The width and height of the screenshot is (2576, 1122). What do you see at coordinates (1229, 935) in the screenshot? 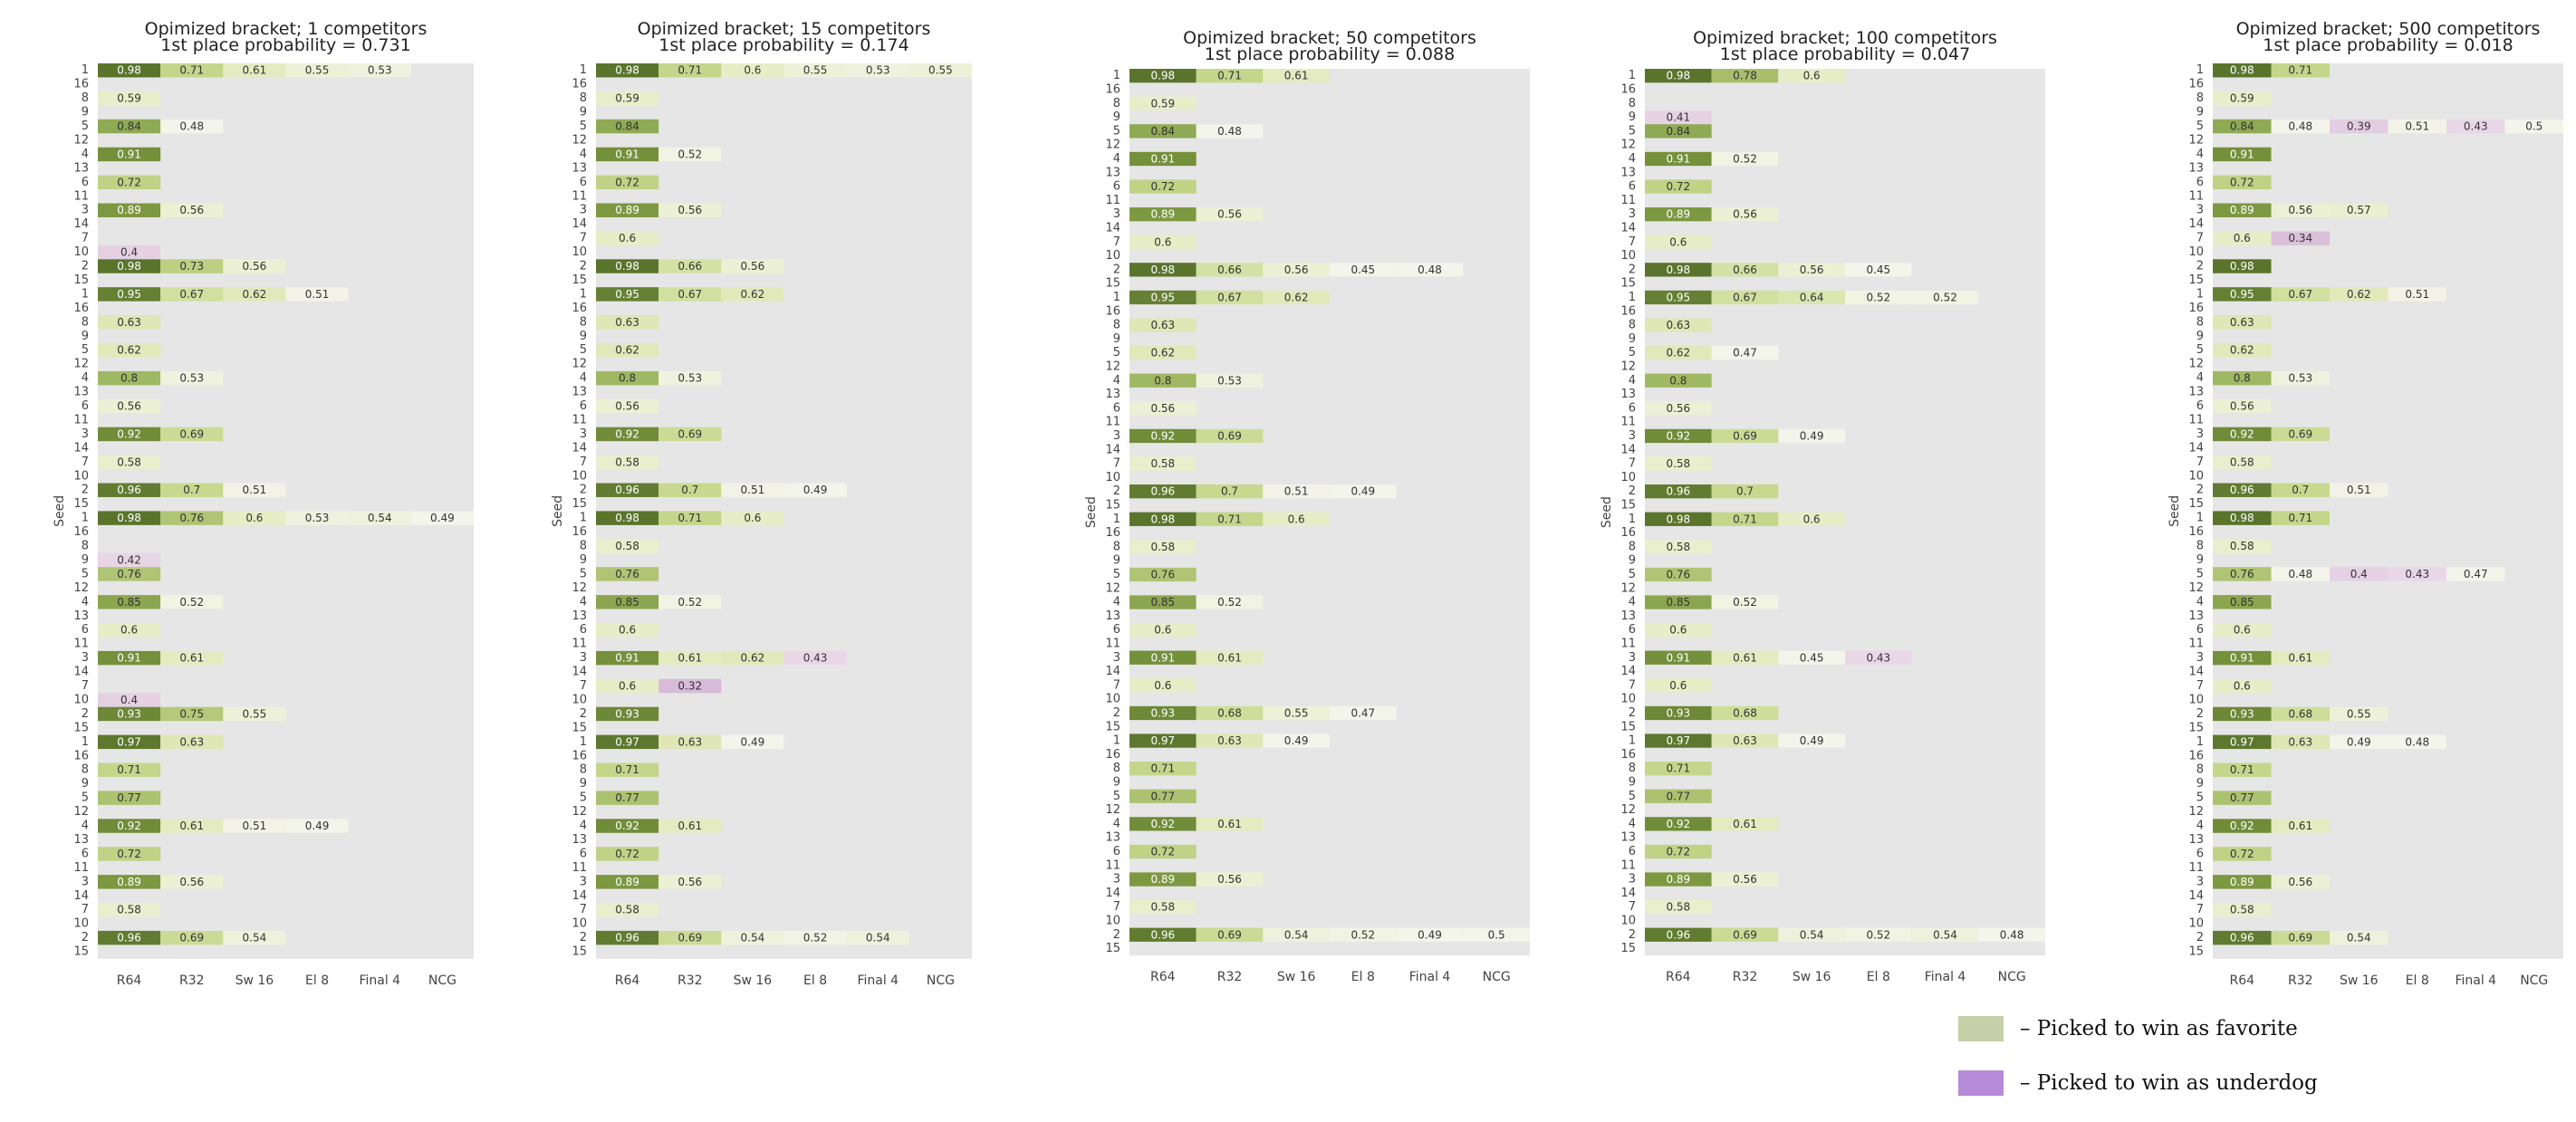
I see `cell-value-label: 0.69` at bounding box center [1229, 935].